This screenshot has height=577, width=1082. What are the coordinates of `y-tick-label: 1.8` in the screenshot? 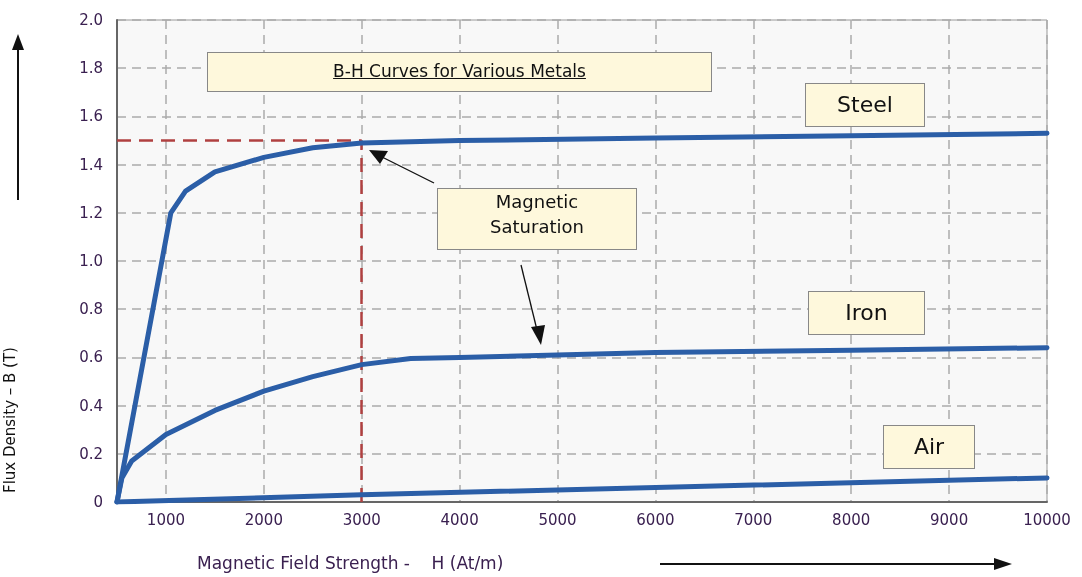 It's located at (91, 68).